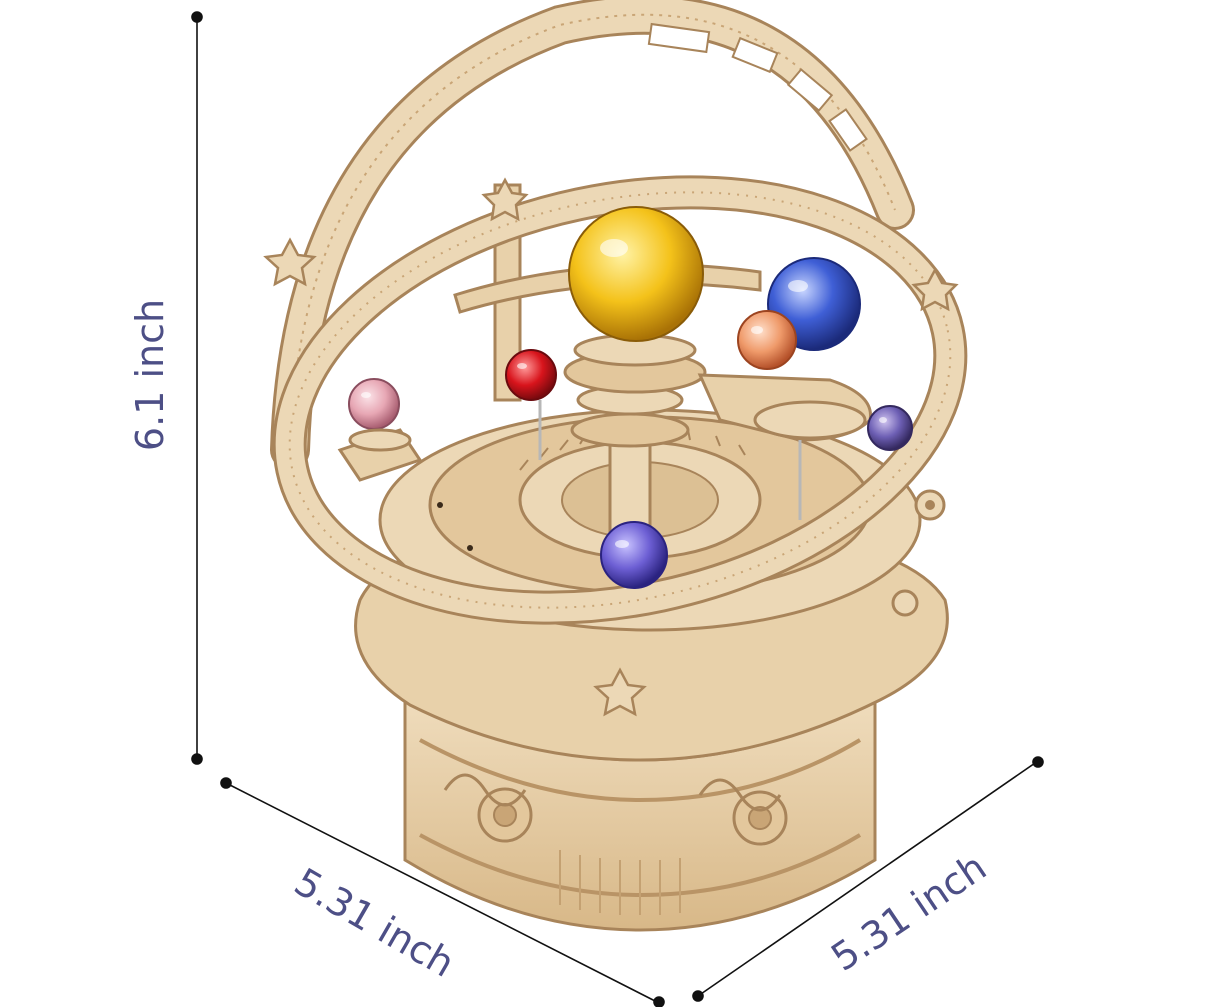 This screenshot has width=1220, height=1007. What do you see at coordinates (767, 340) in the screenshot?
I see `orange-planet-gem` at bounding box center [767, 340].